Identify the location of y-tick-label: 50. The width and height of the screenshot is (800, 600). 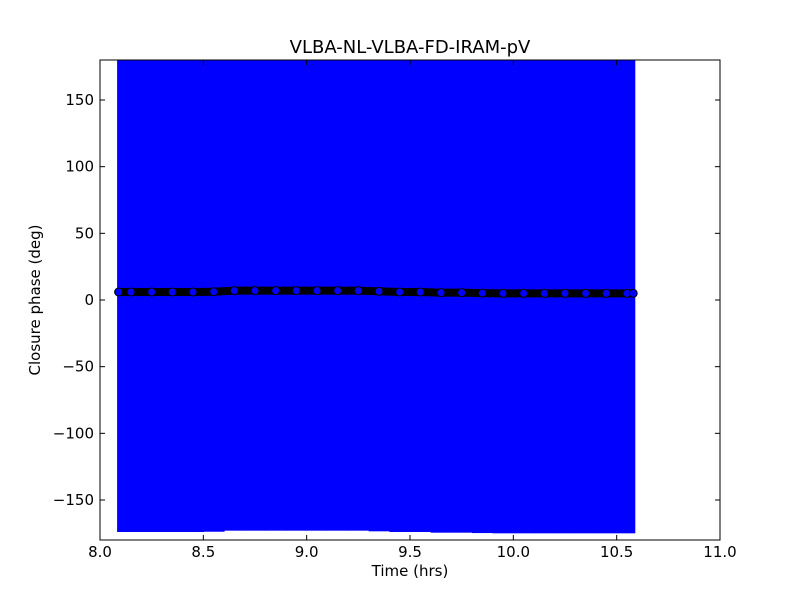
(84, 233).